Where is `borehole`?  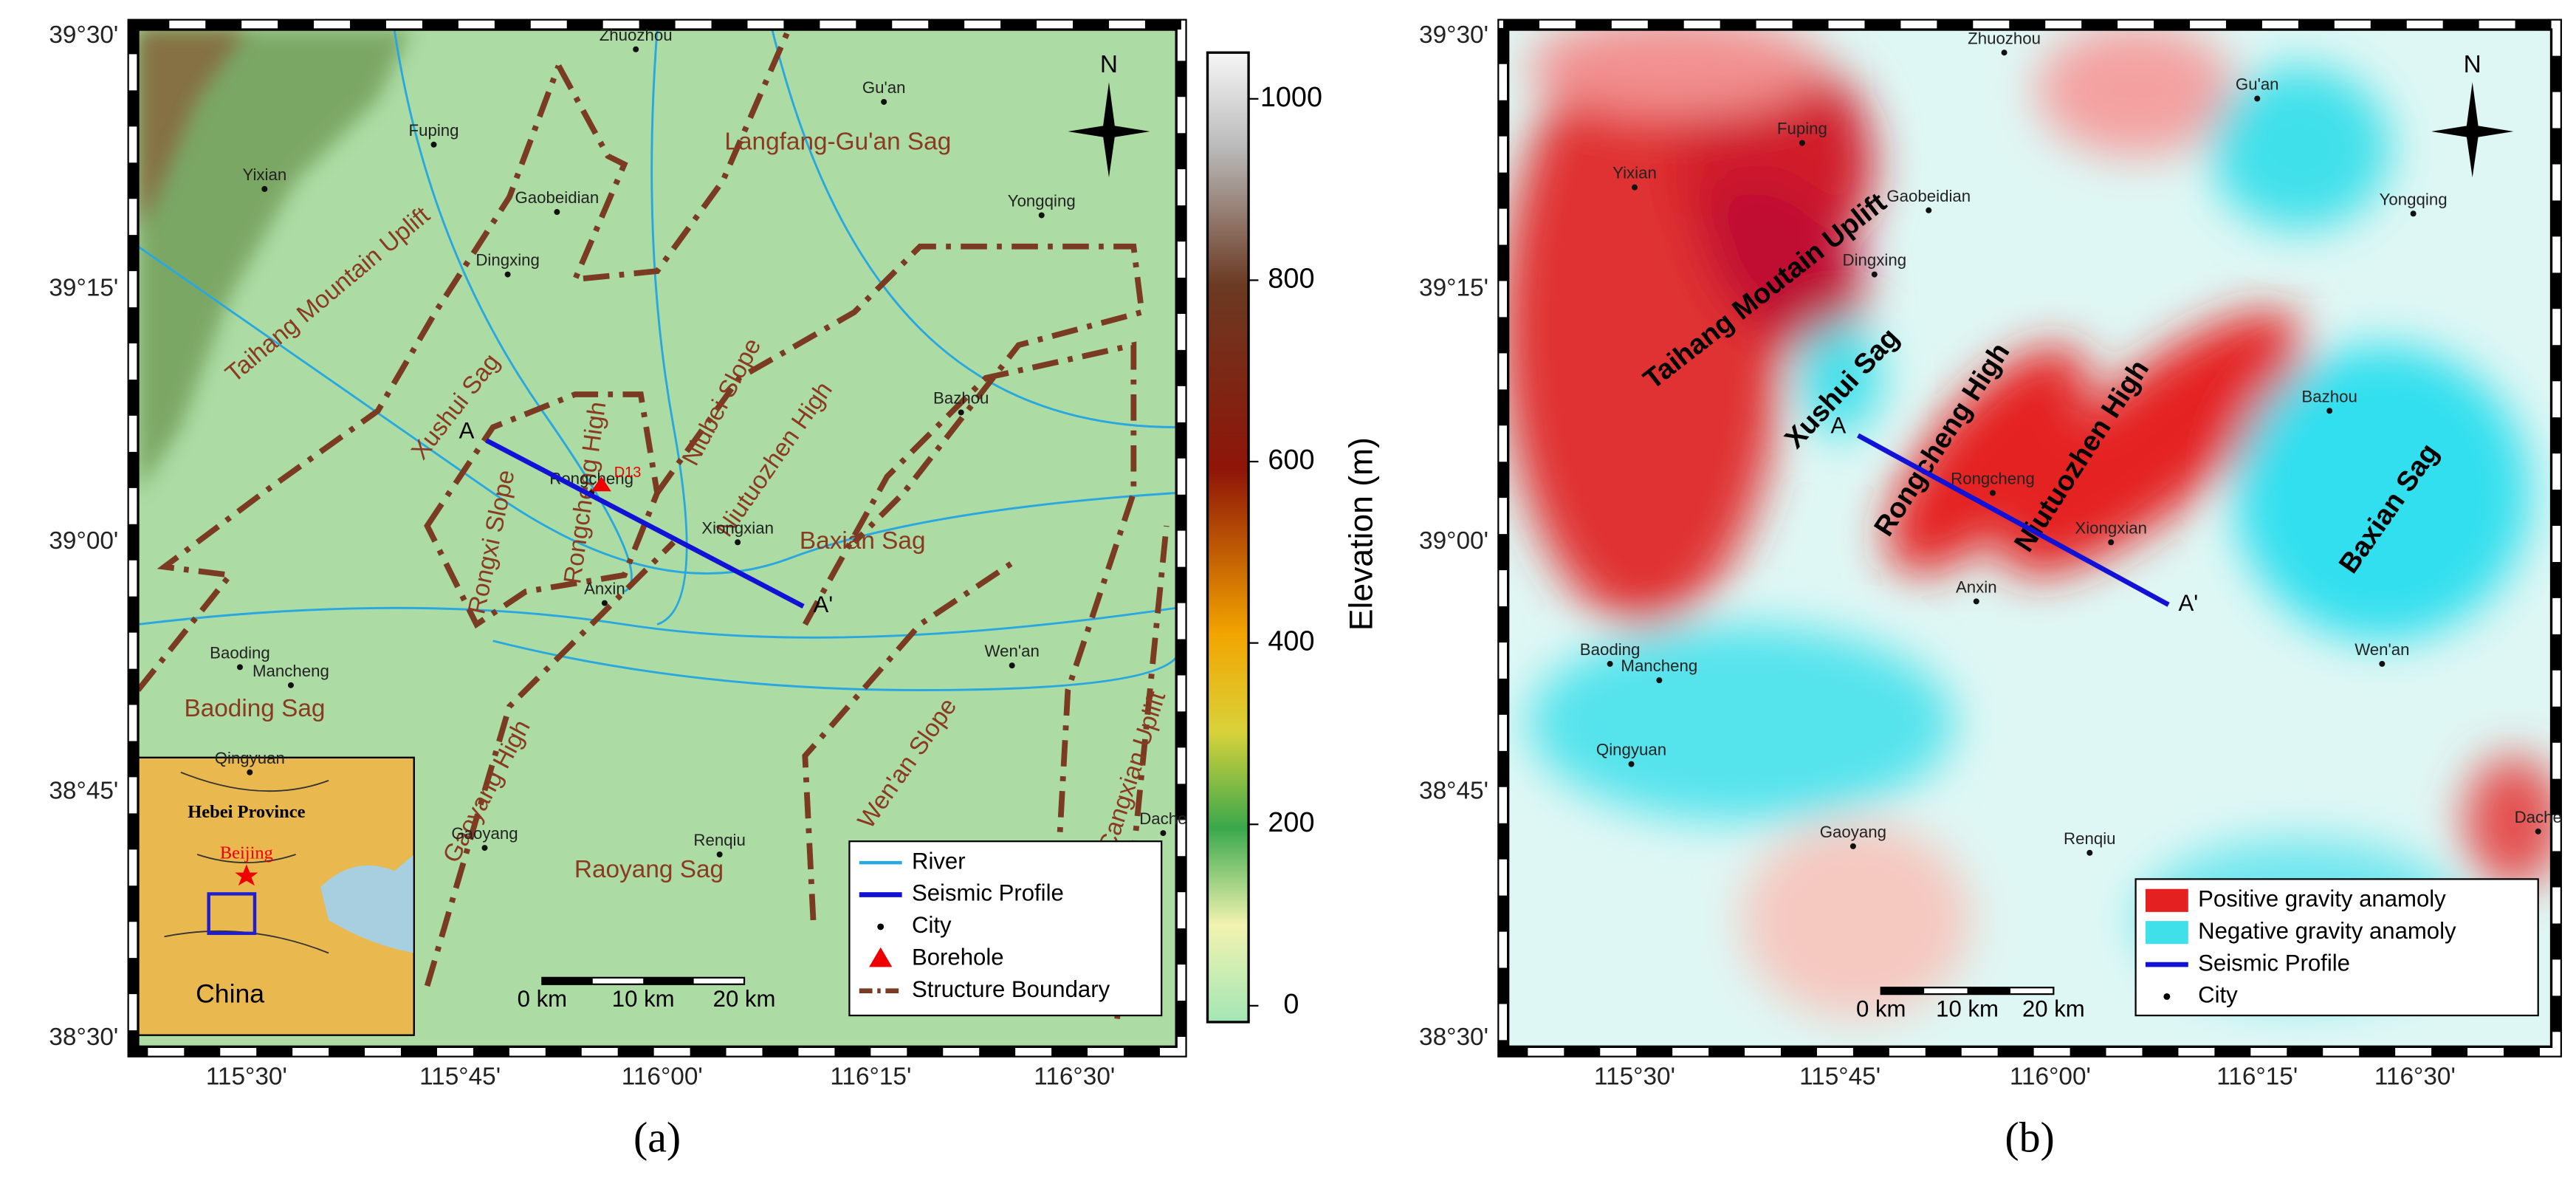
borehole is located at coordinates (601, 484).